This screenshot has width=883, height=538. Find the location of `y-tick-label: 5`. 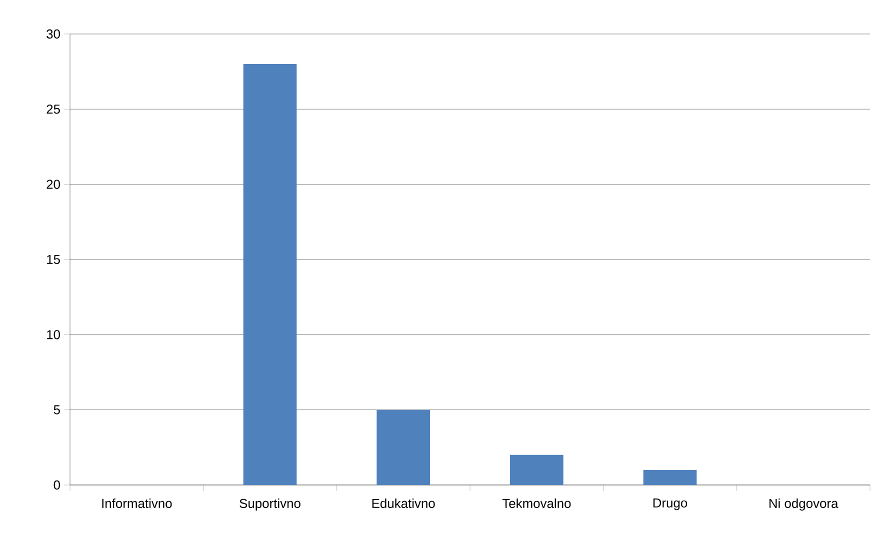

y-tick-label: 5 is located at coordinates (57, 409).